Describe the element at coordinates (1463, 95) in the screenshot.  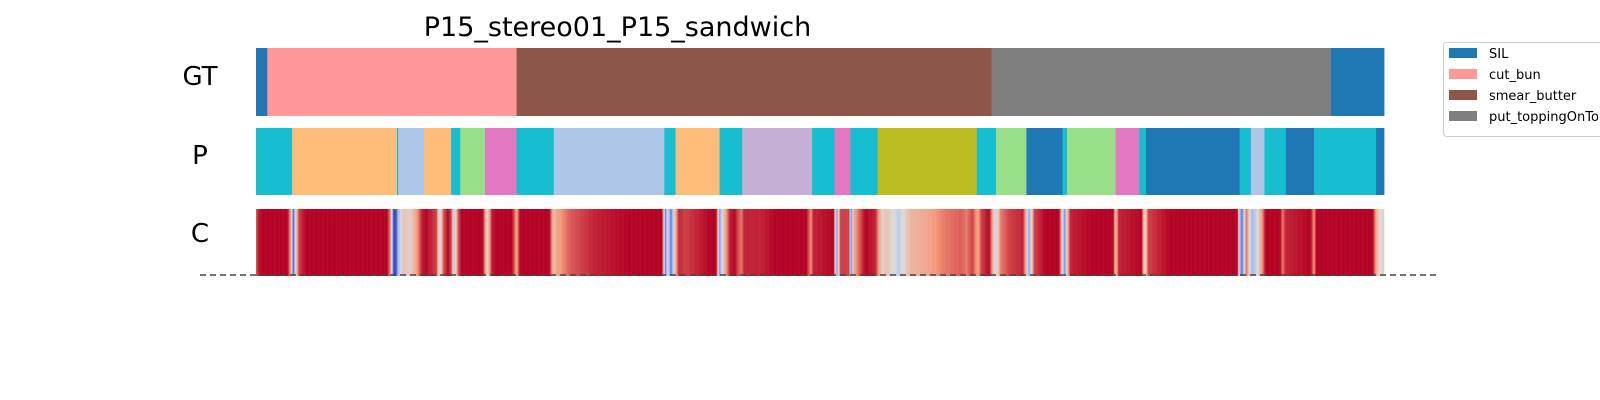
I see `legend-swatch` at that location.